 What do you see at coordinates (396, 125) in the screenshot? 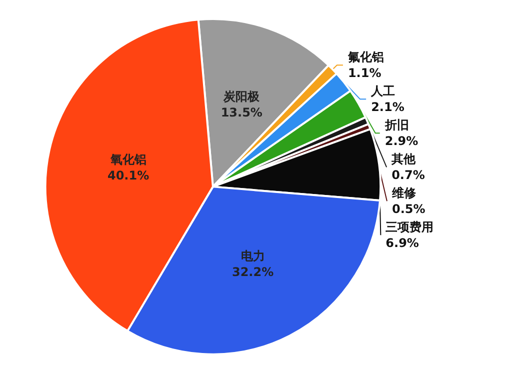
I see `slice-label: 折旧` at bounding box center [396, 125].